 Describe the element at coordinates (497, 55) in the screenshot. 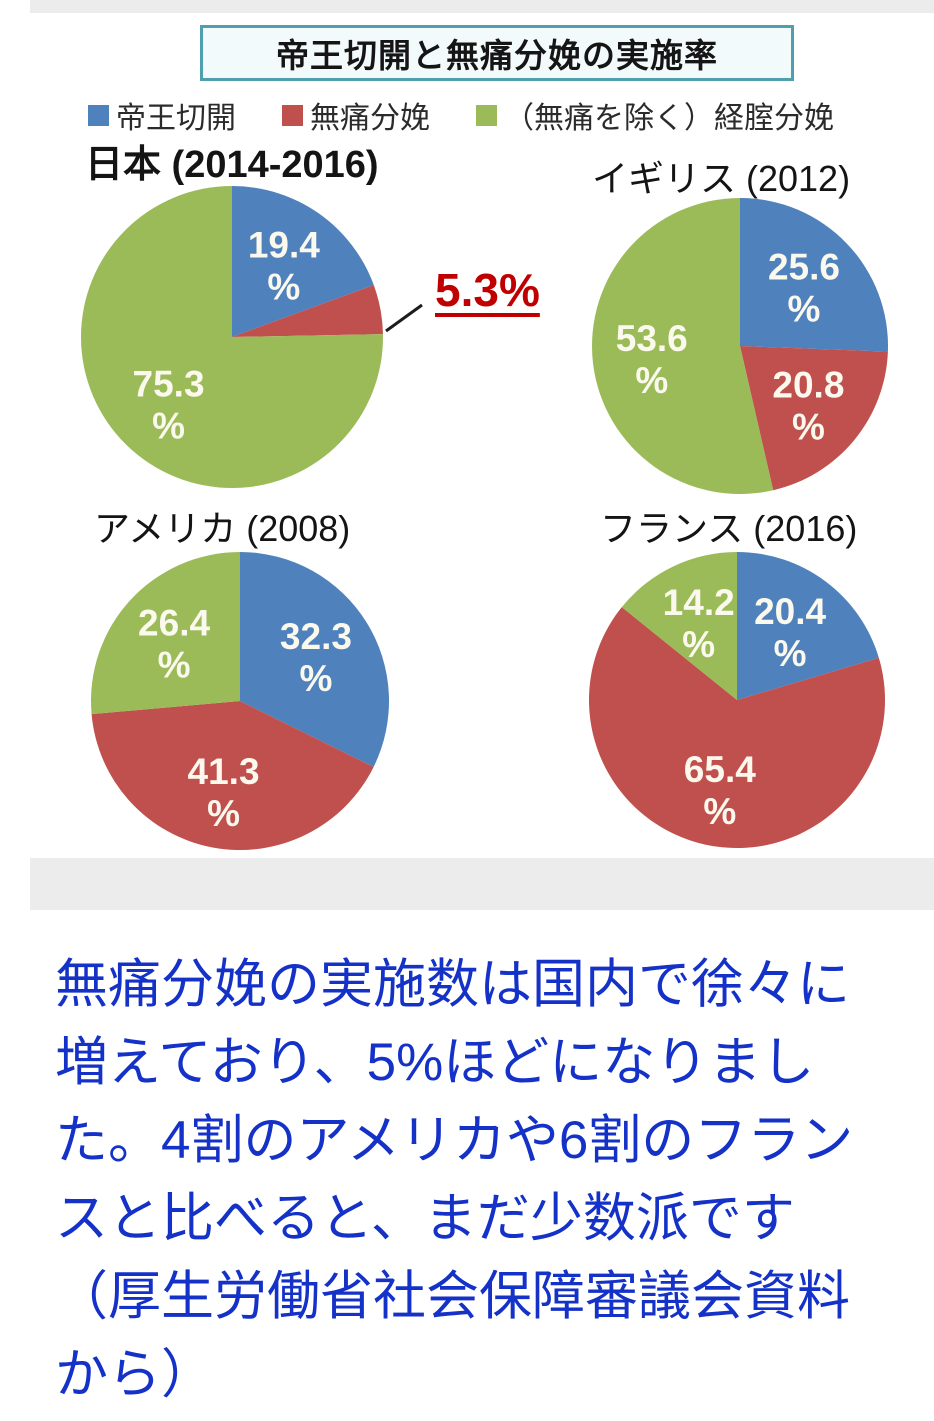

I see `figure-title: 帝王切開と無痛分娩の実施率` at that location.